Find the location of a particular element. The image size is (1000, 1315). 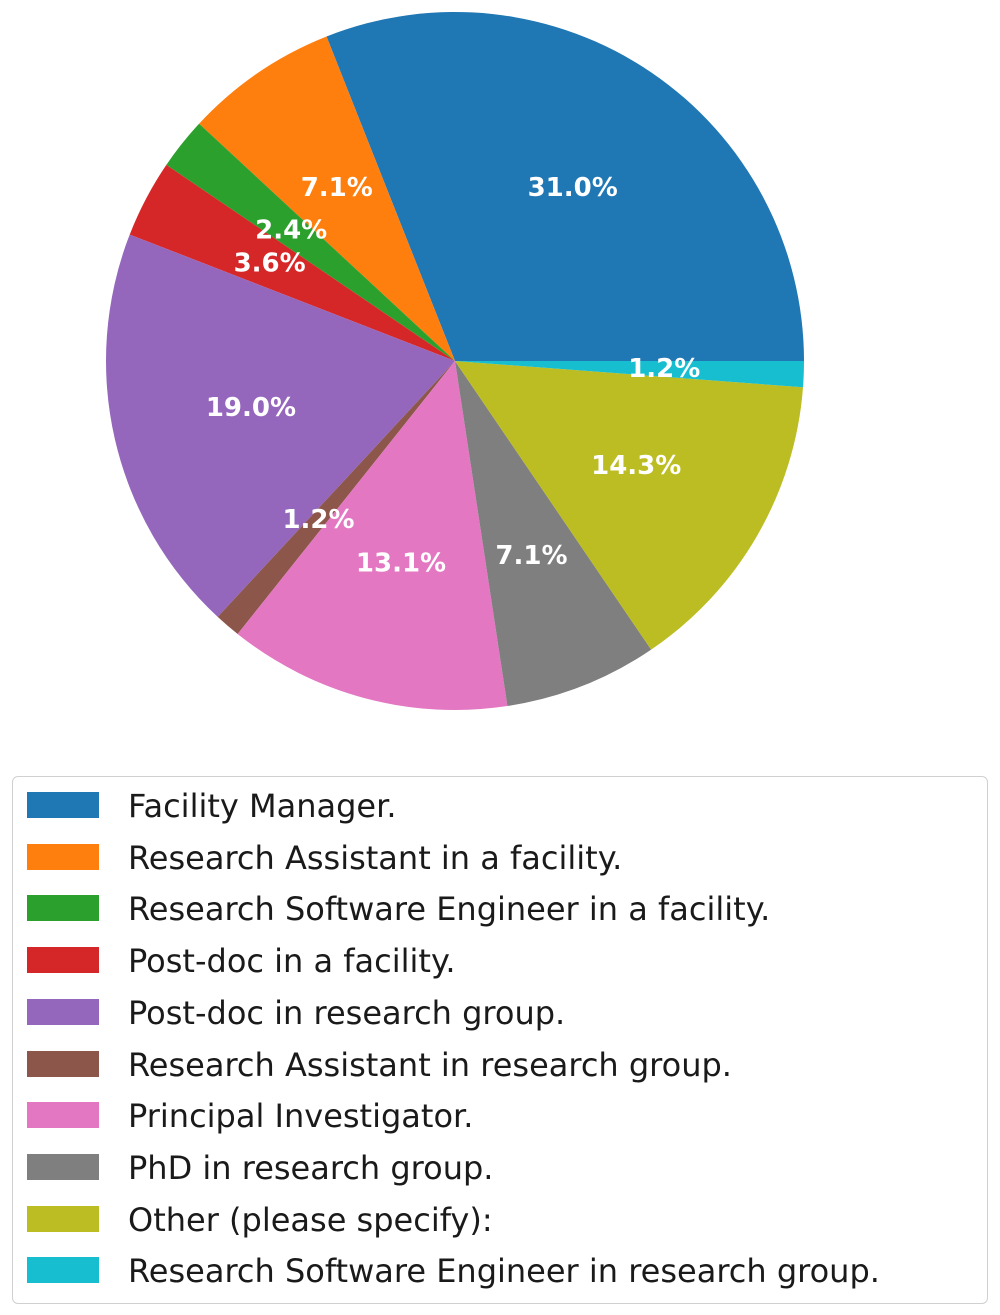

legend-label: Principal Investigator. is located at coordinates (301, 1116).